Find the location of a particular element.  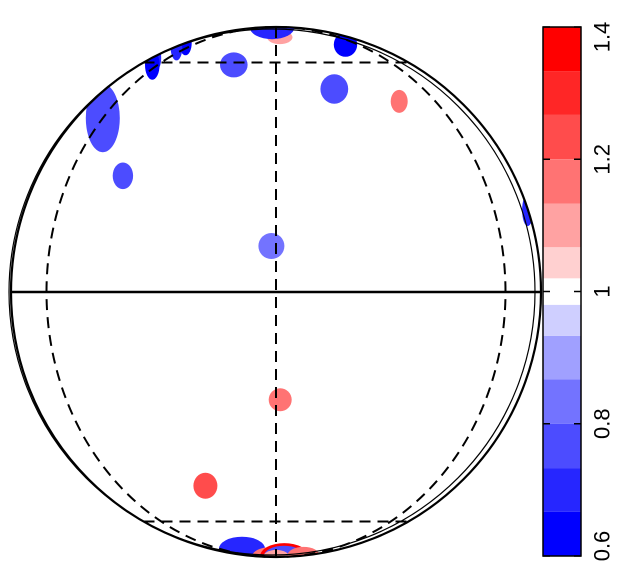

colorbar-tick-label: 1 is located at coordinates (602, 291).